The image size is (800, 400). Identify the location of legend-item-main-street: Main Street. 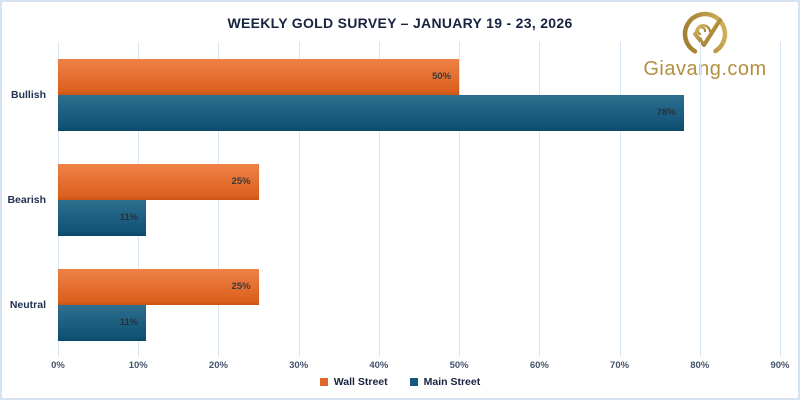
(445, 382).